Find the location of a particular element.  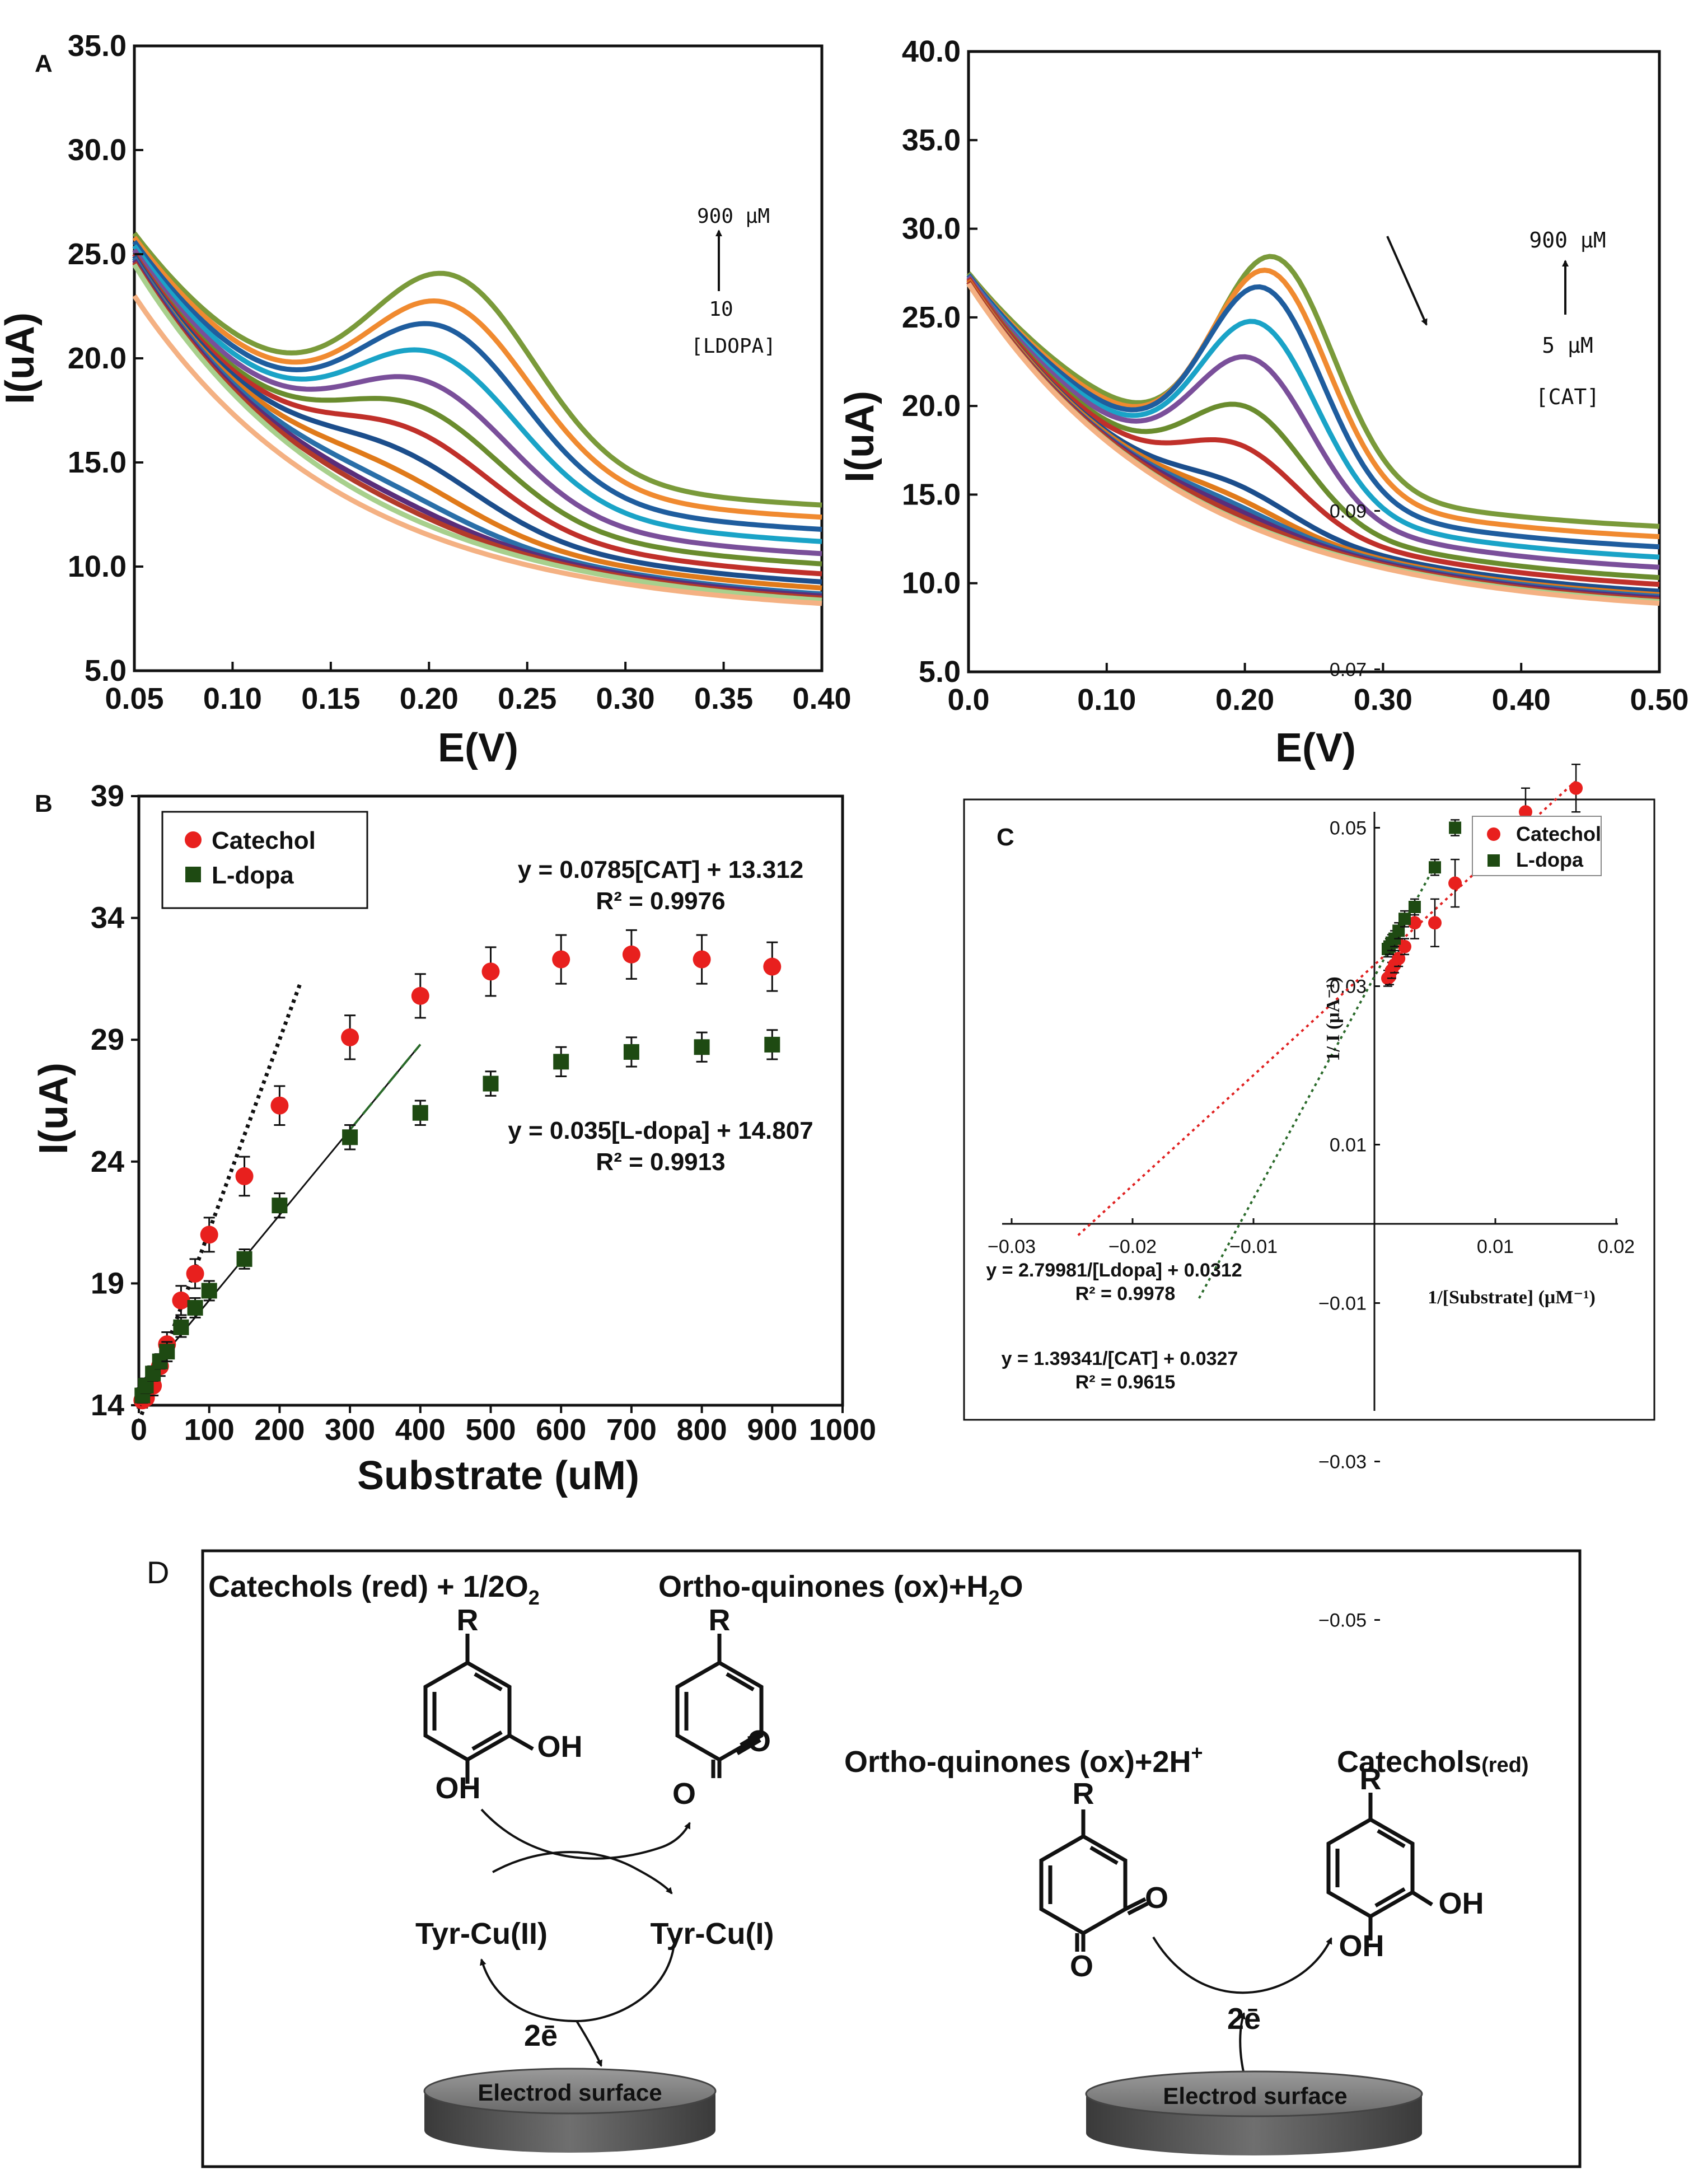

y-tick-label: 24 is located at coordinates (108, 1162).